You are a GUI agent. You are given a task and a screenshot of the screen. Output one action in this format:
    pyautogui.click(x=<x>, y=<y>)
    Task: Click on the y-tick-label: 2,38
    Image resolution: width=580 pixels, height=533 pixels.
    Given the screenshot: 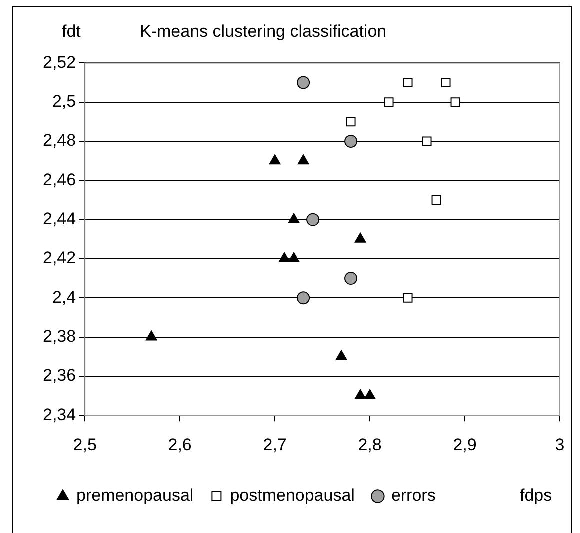 What is the action you would take?
    pyautogui.click(x=59, y=336)
    